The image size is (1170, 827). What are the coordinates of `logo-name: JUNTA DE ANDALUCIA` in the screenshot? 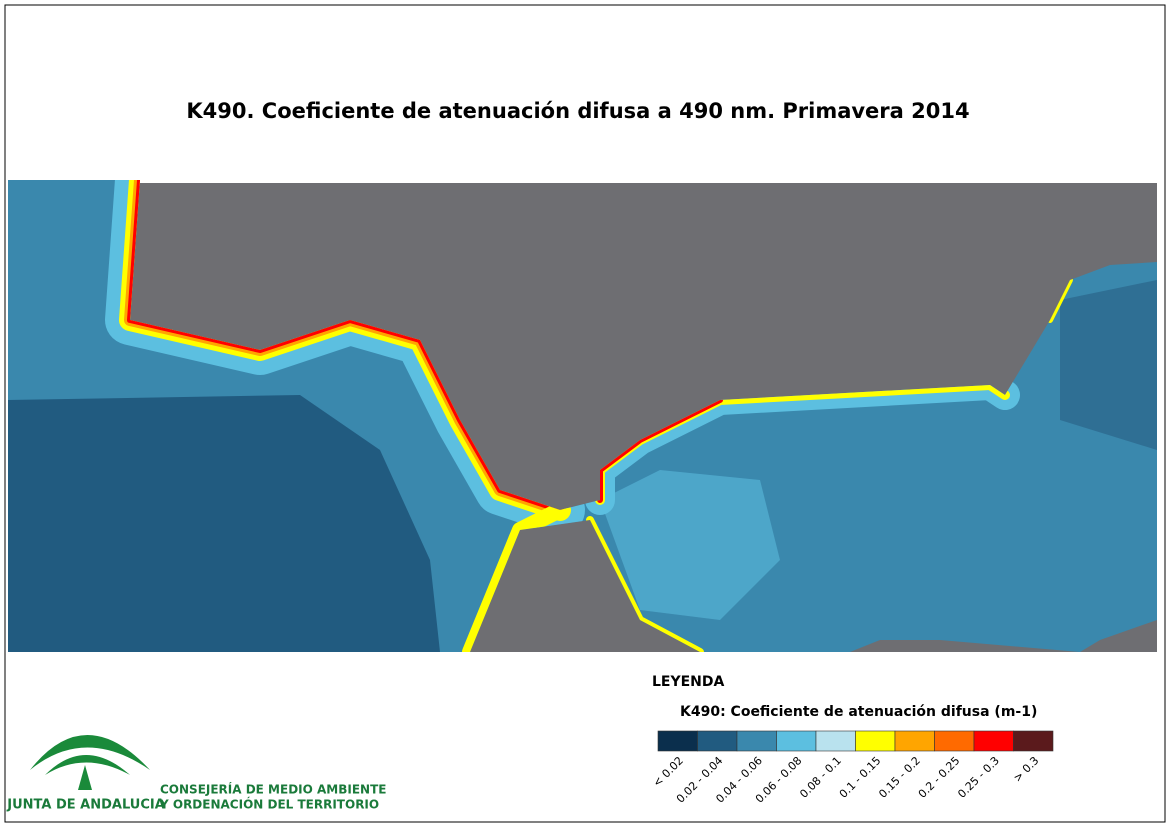 It's located at (85, 805).